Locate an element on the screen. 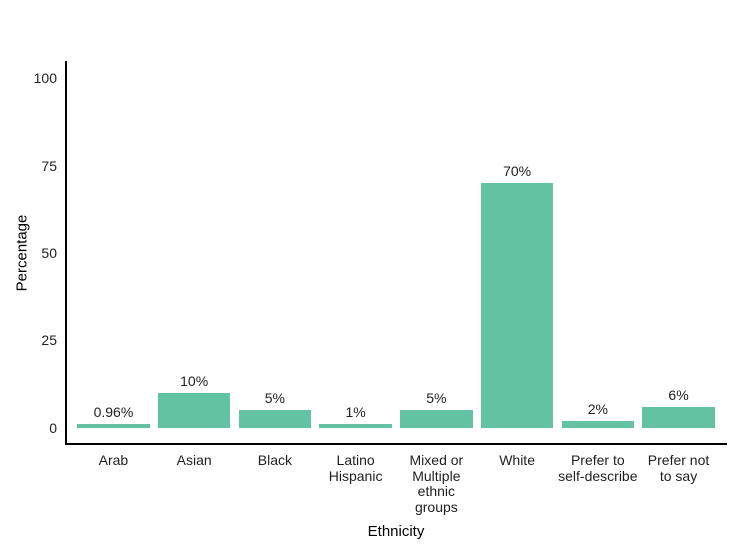  x-tick-label-asian: Asian is located at coordinates (194, 460).